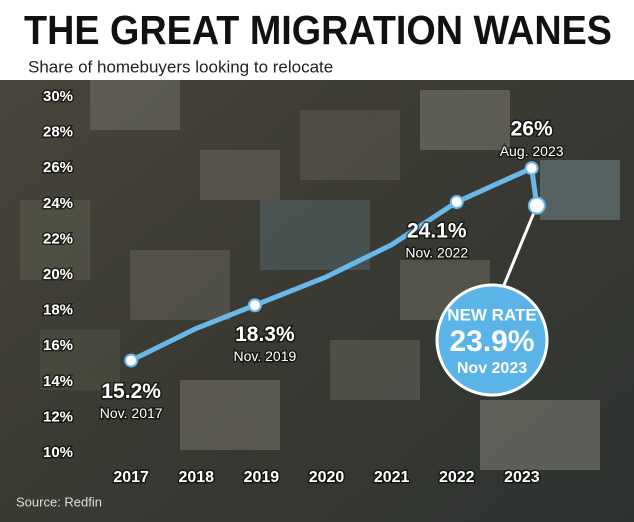 The height and width of the screenshot is (522, 634). Describe the element at coordinates (131, 391) in the screenshot. I see `annotation-value: 15.2%` at that location.